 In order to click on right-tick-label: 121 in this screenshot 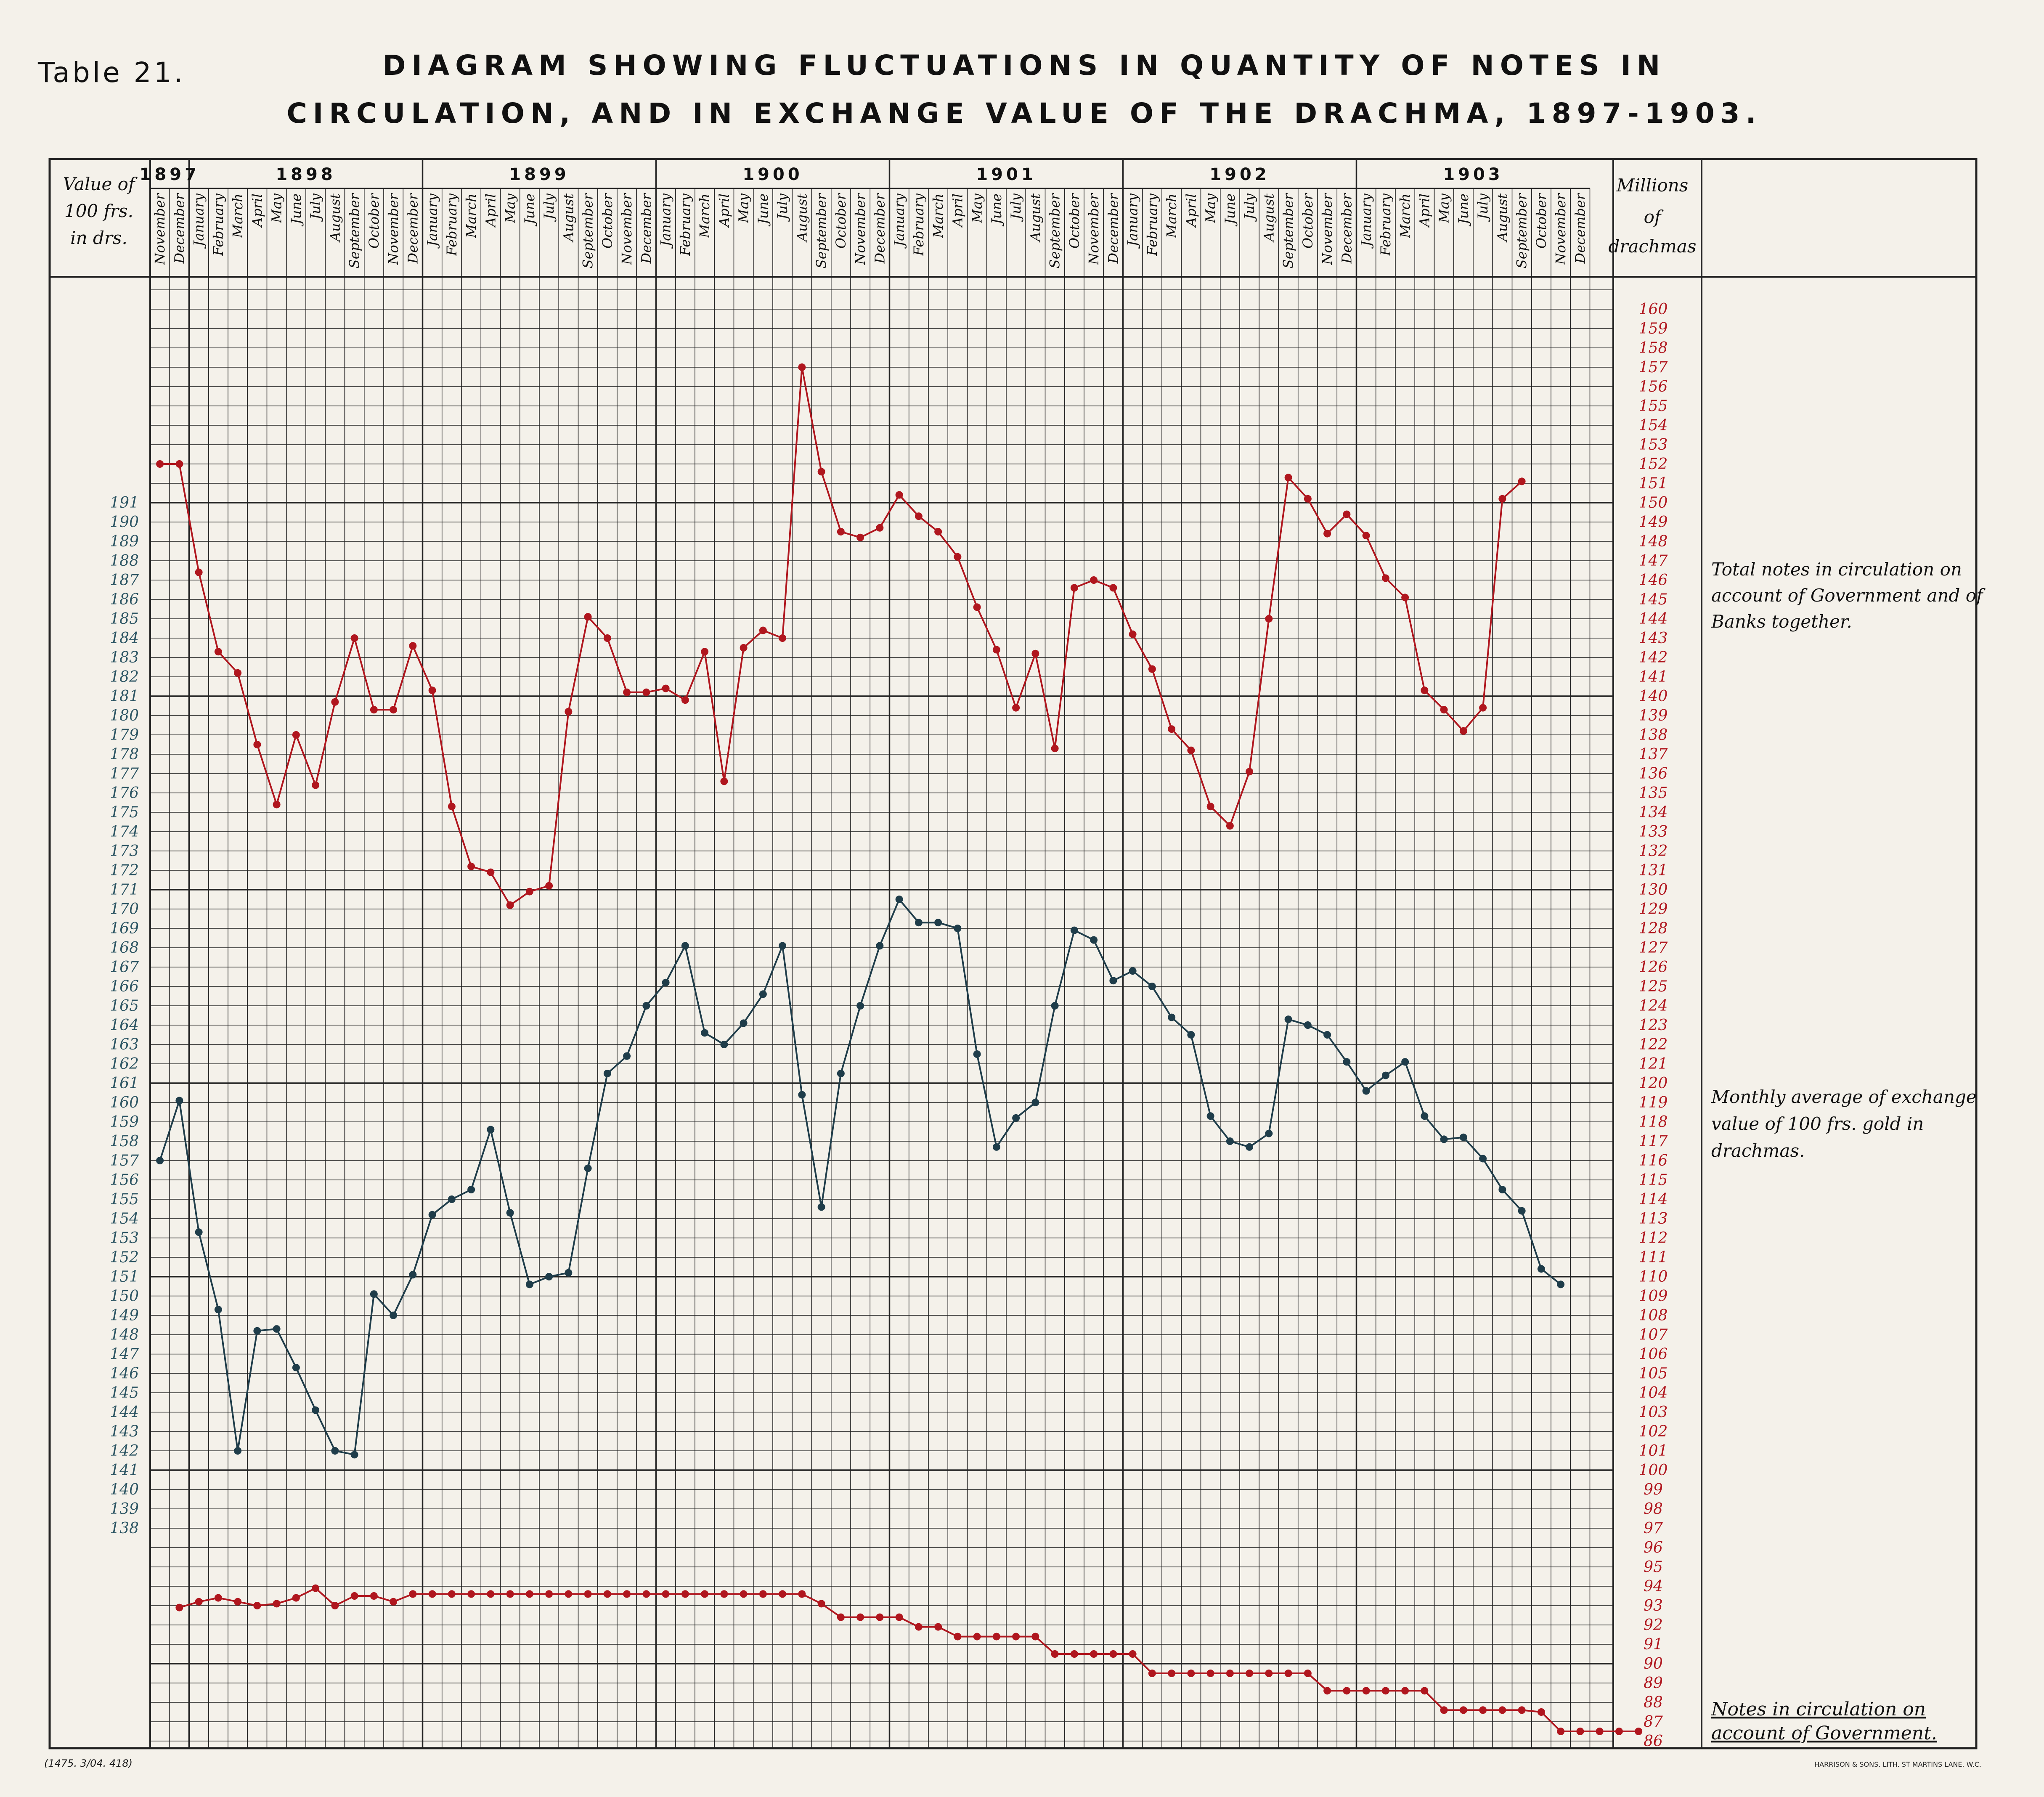, I will do `click(1653, 1064)`.